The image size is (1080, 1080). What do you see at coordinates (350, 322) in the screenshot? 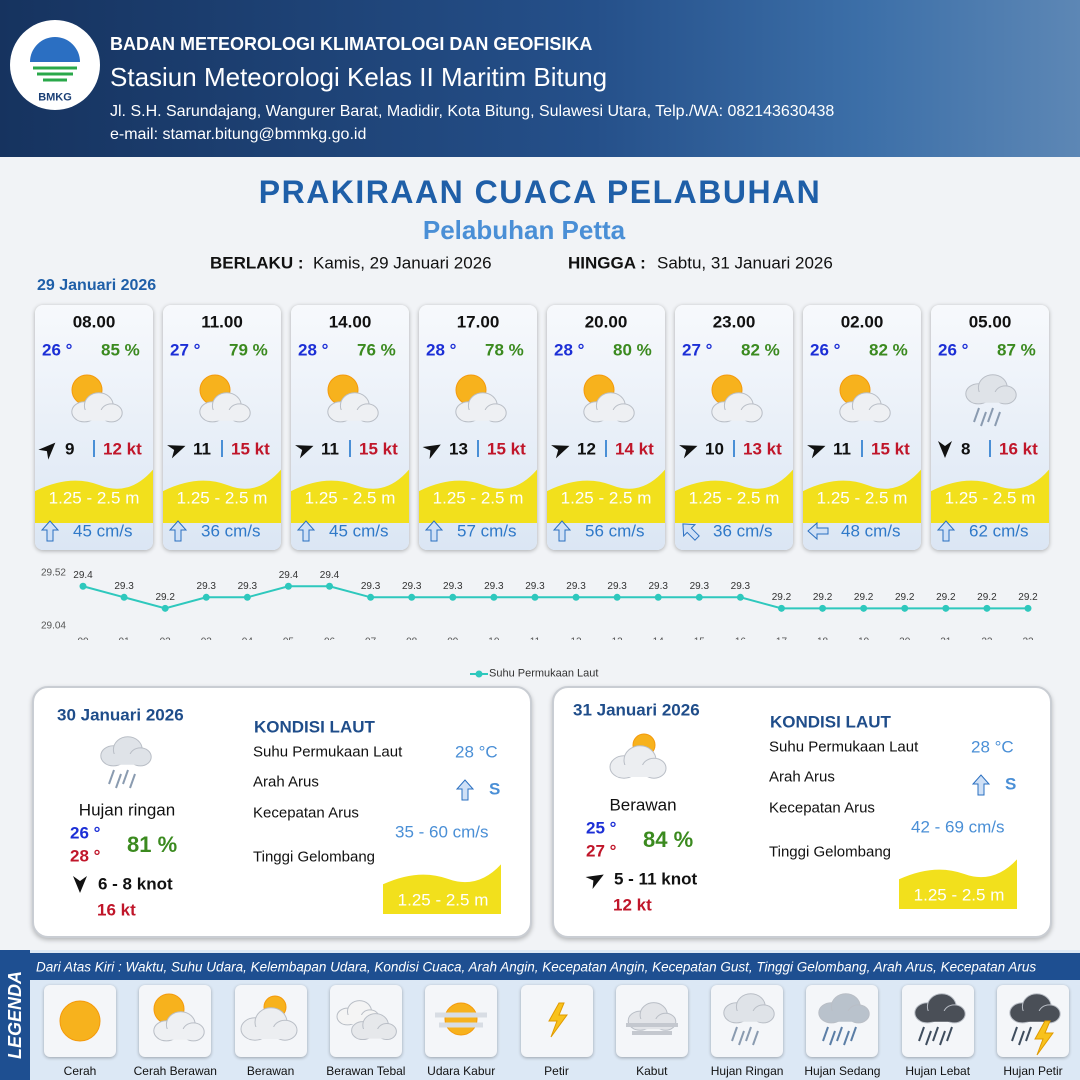
I see `time: 14.00` at bounding box center [350, 322].